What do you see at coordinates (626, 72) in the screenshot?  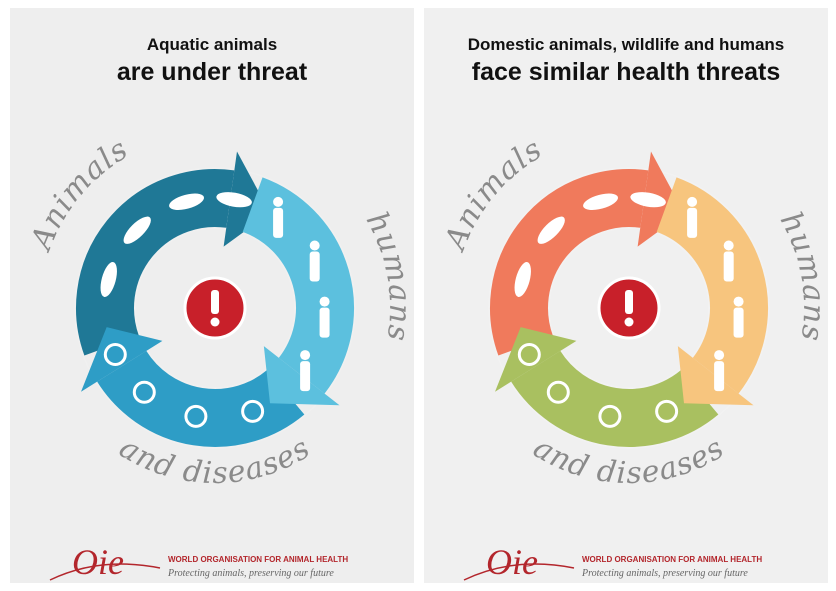 I see `title-line-2: face similar health threats` at bounding box center [626, 72].